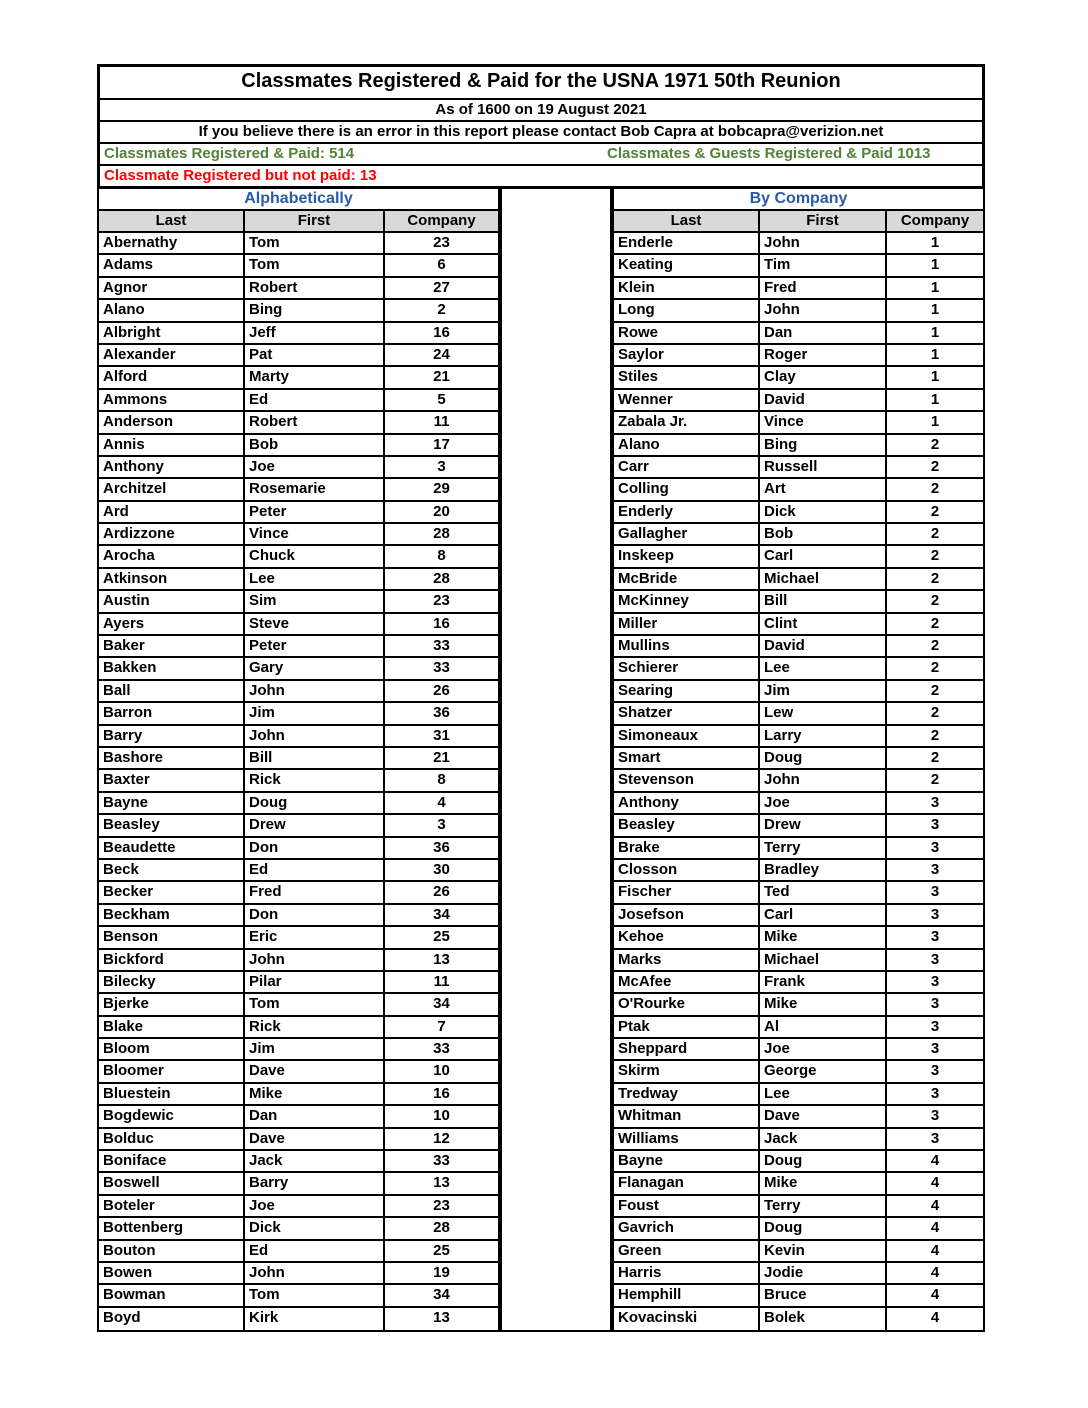 Image resolution: width=1088 pixels, height=1408 pixels. What do you see at coordinates (172, 916) in the screenshot?
I see `last-name-cell: Beckham` at bounding box center [172, 916].